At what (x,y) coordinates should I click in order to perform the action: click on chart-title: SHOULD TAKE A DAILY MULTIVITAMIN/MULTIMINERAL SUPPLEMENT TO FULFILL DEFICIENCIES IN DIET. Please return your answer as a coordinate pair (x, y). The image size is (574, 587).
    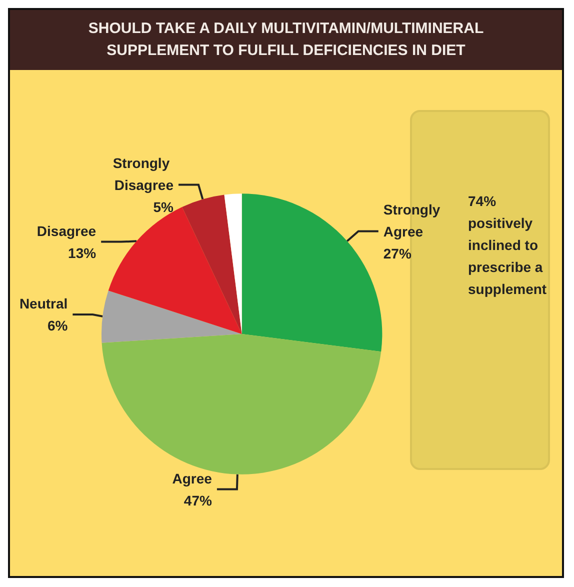
    Looking at the image, I should click on (286, 40).